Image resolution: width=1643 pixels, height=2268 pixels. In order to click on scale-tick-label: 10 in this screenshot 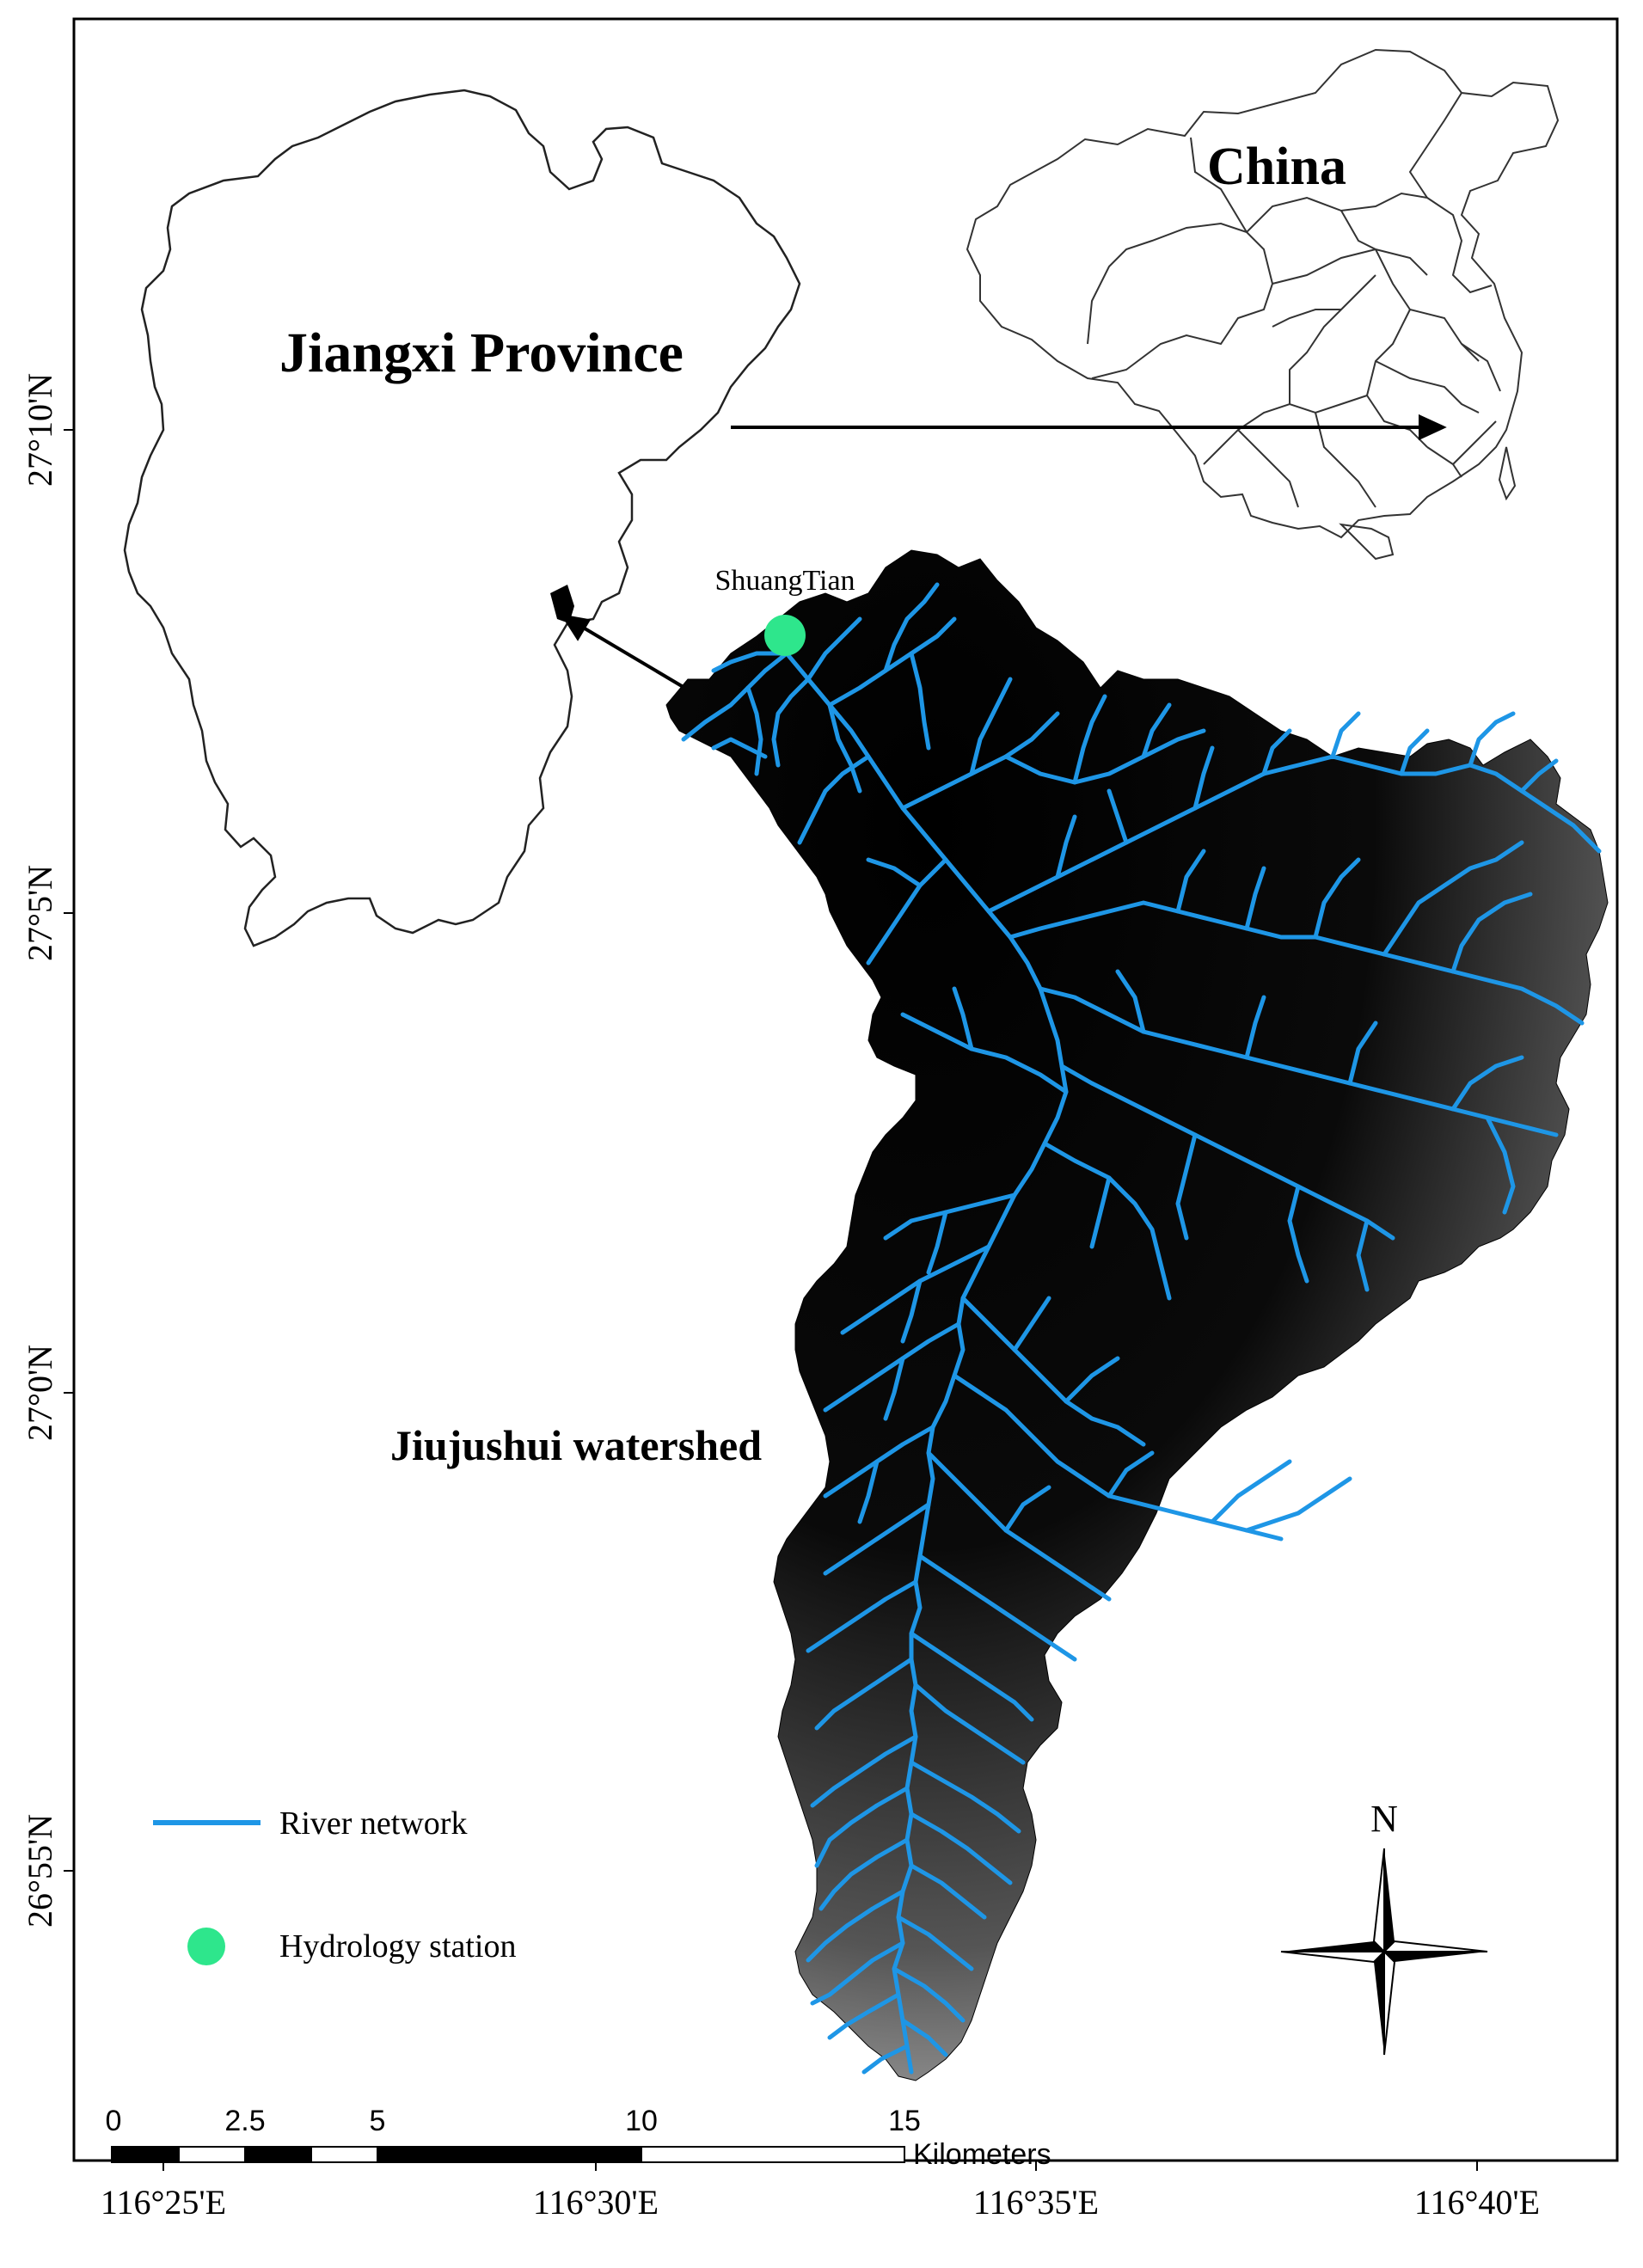, I will do `click(642, 2121)`.